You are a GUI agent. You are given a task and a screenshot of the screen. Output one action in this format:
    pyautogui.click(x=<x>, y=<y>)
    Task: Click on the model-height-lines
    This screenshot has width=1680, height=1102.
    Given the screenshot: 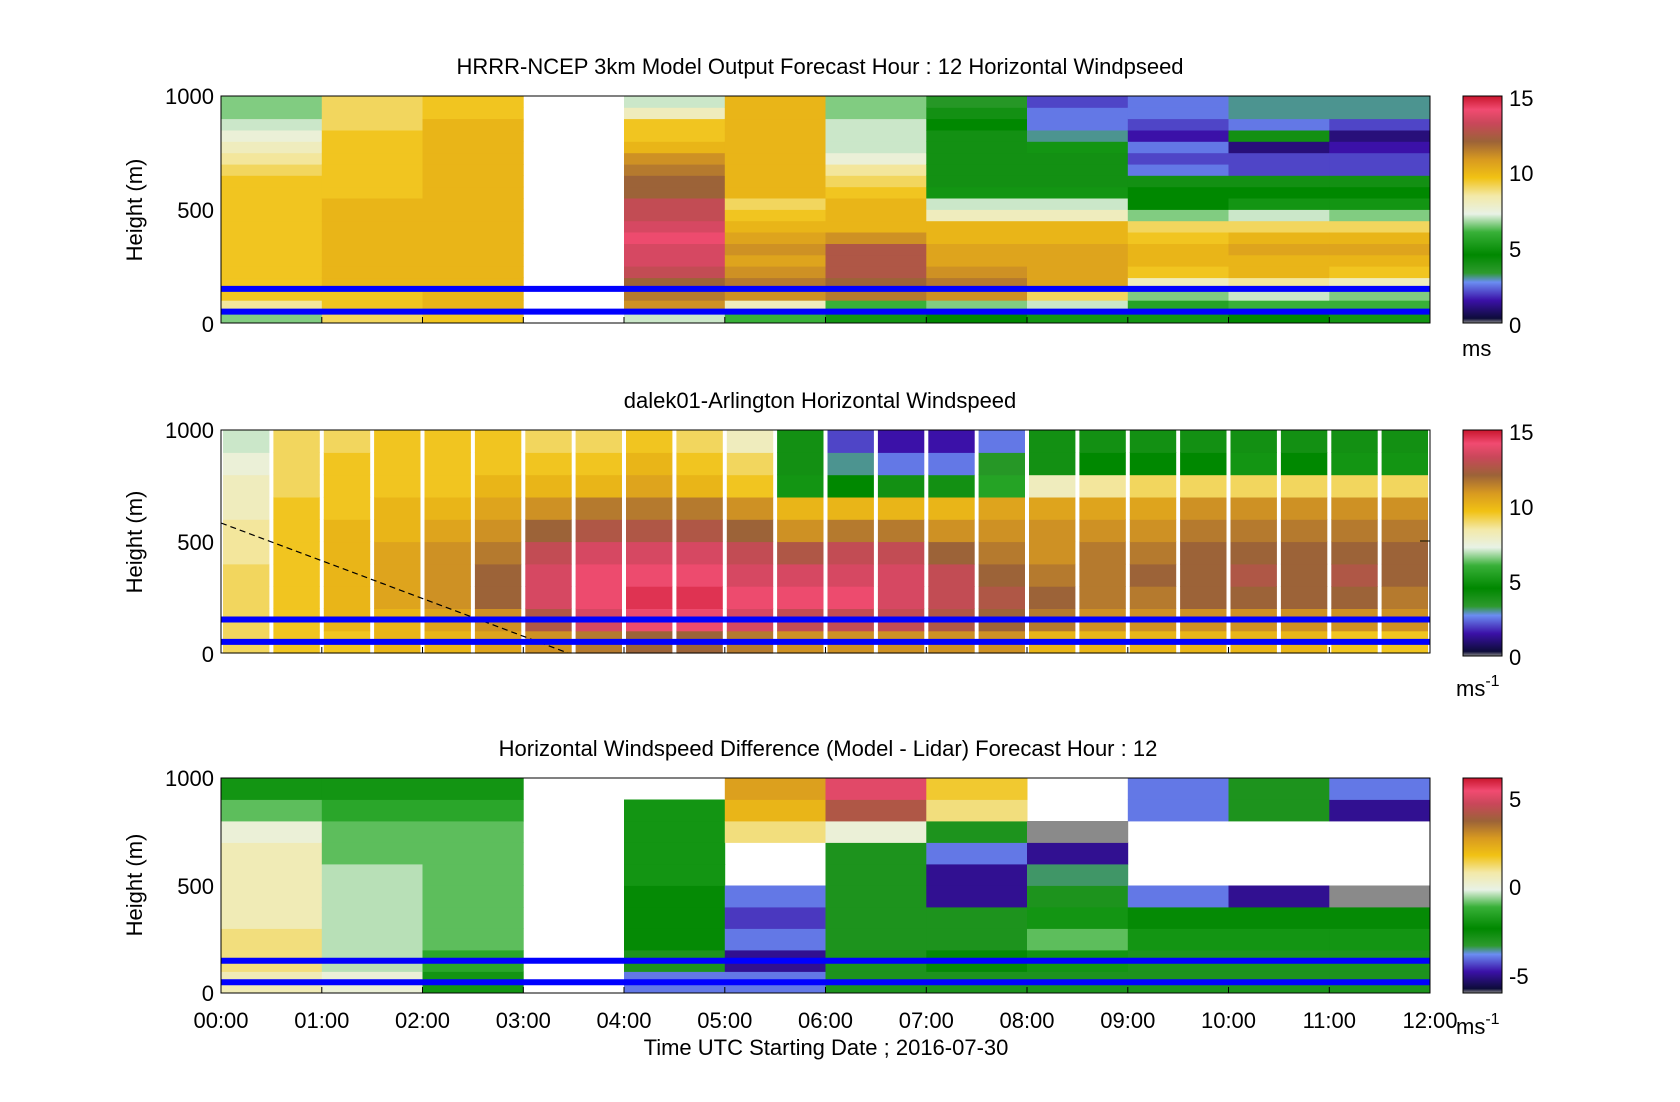 What is the action you would take?
    pyautogui.click(x=825, y=300)
    